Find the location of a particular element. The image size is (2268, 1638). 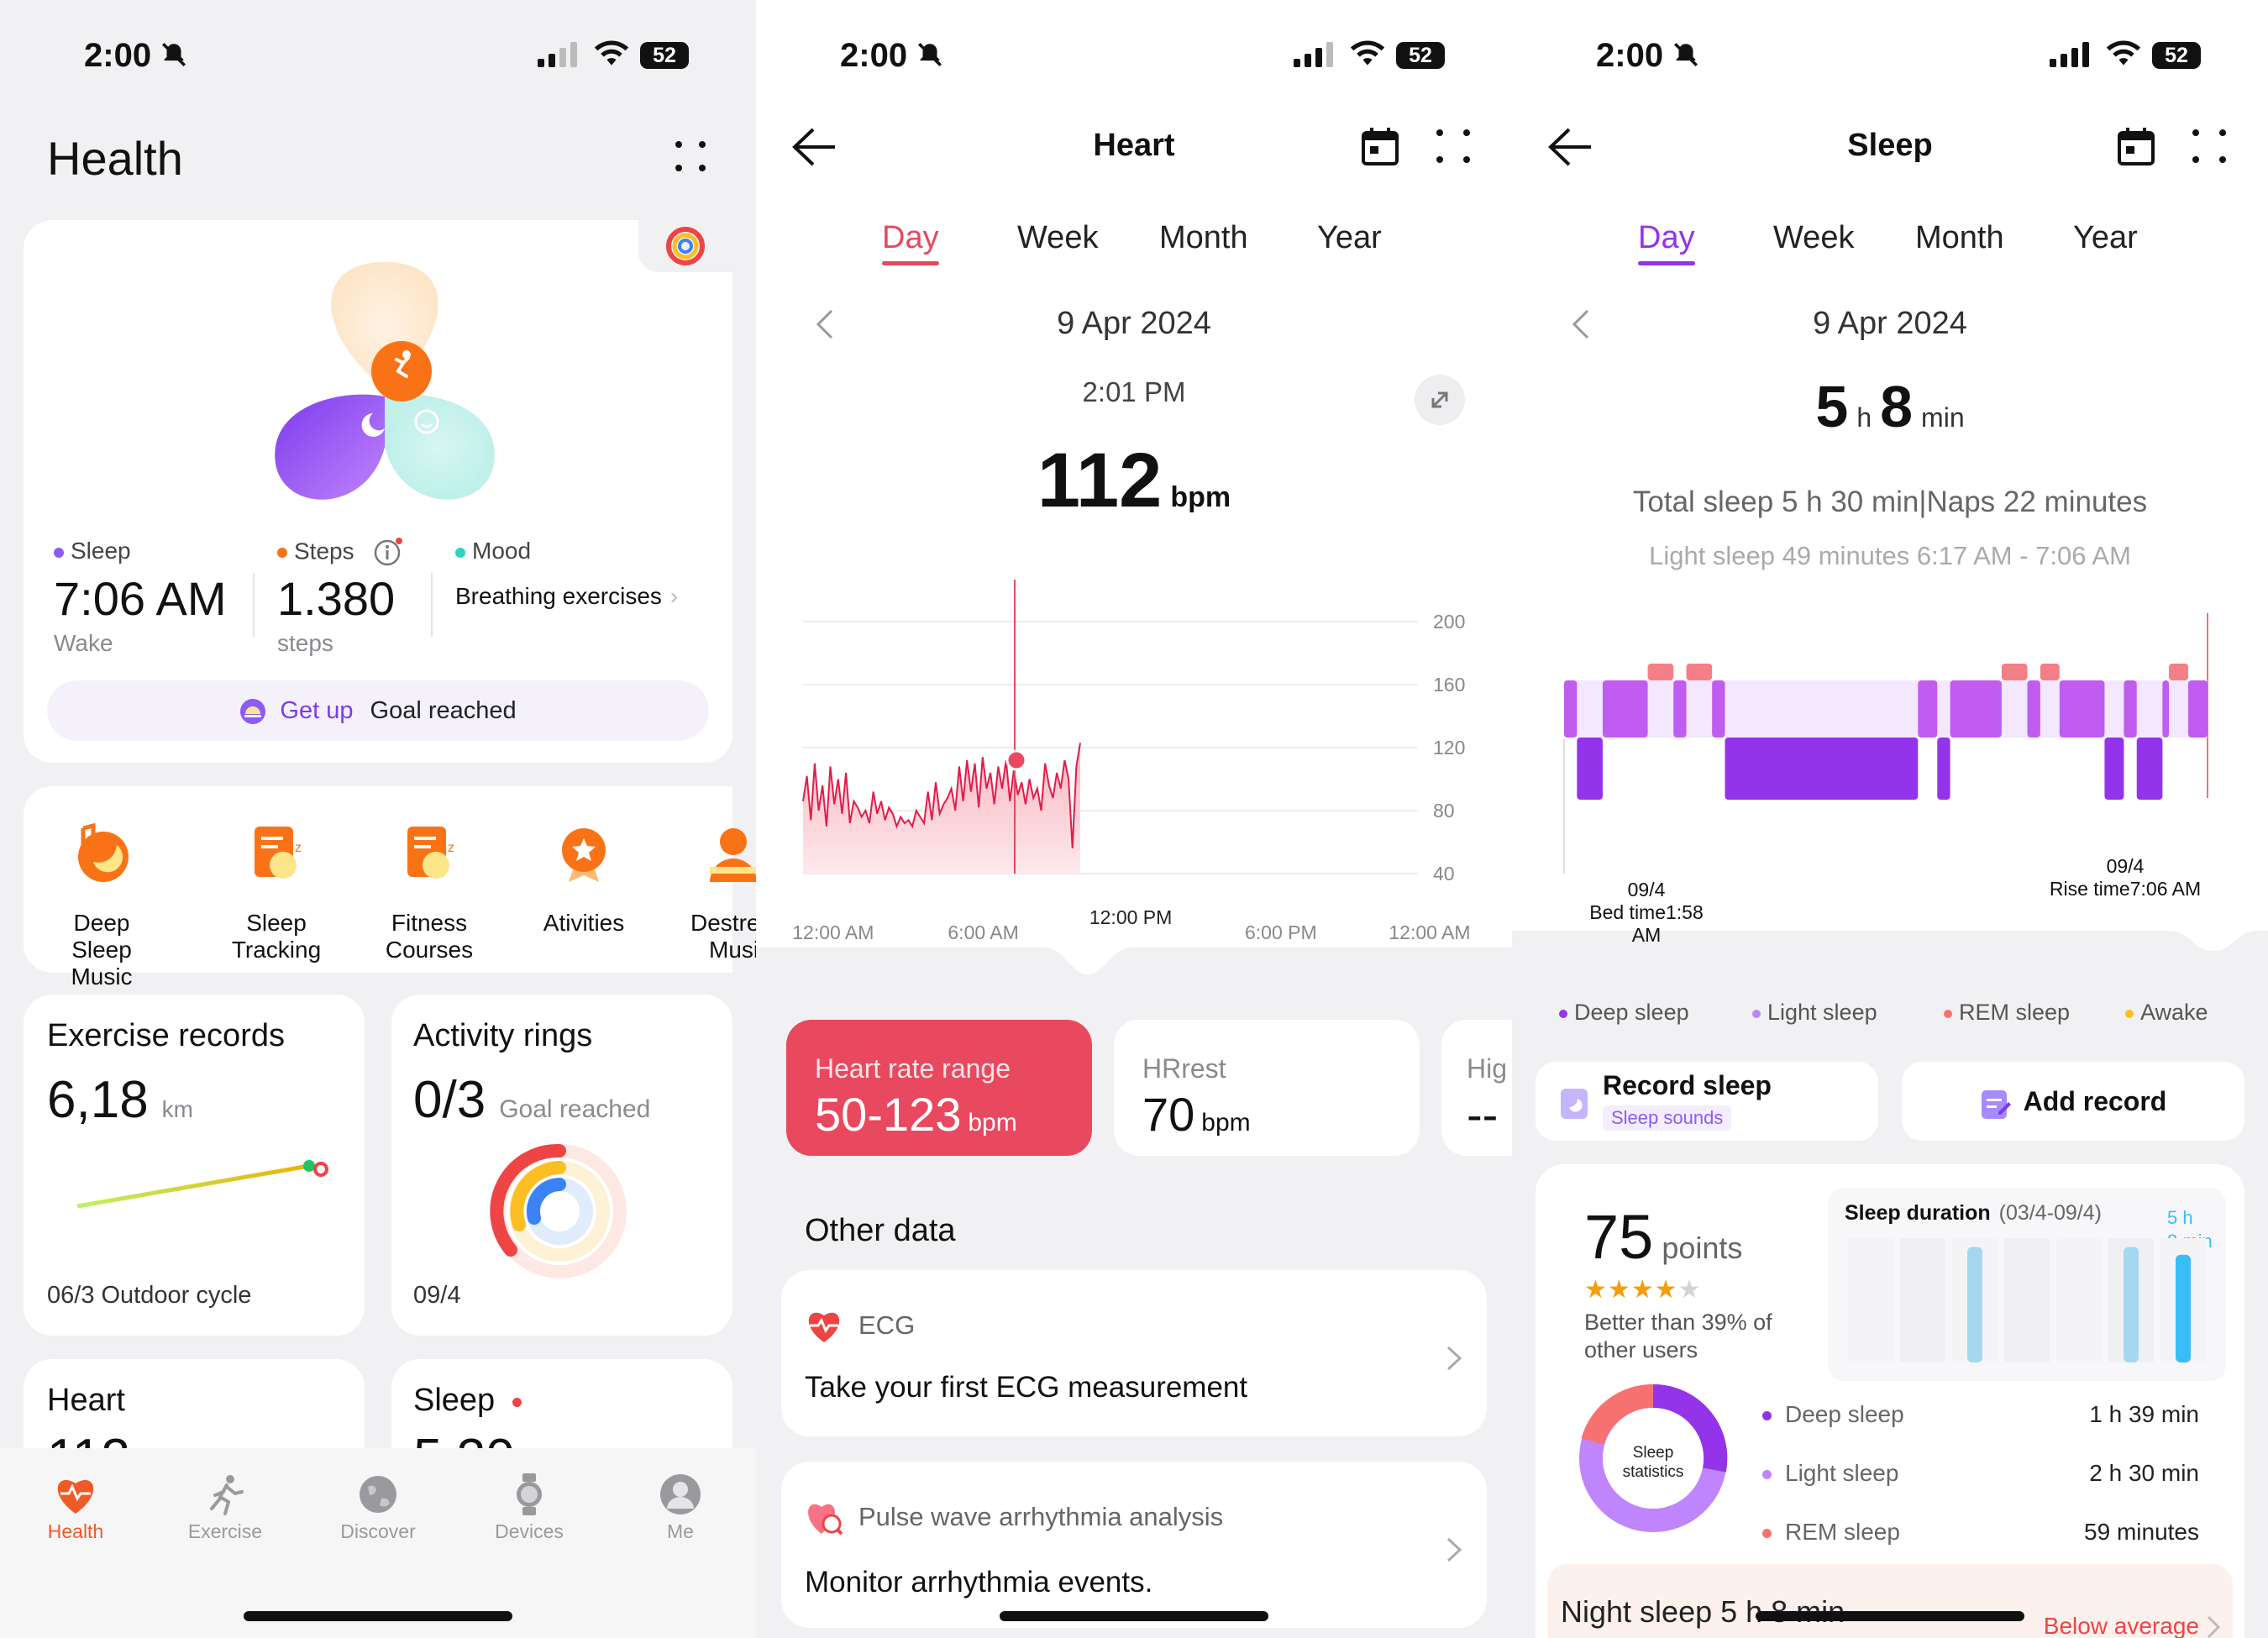

activity-rings-card: Activity rings 0/3 Goal reached 09/4 is located at coordinates (561, 1165).